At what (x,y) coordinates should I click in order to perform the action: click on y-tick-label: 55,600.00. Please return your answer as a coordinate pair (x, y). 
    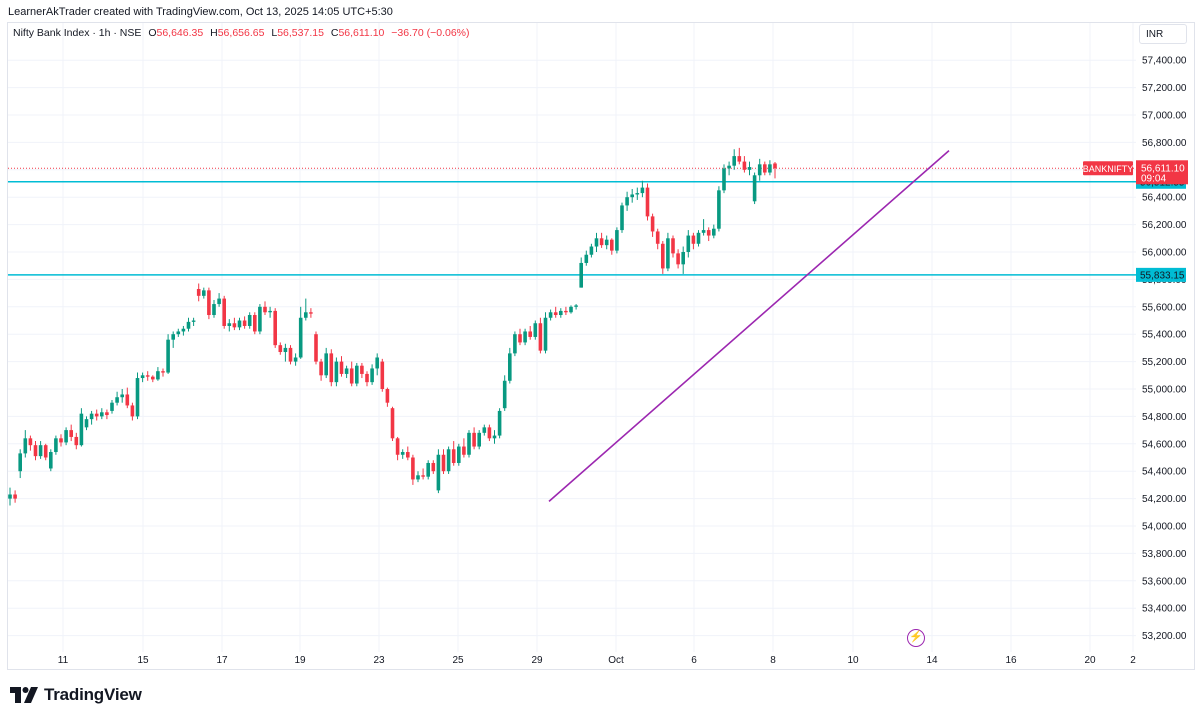
    Looking at the image, I should click on (1164, 307).